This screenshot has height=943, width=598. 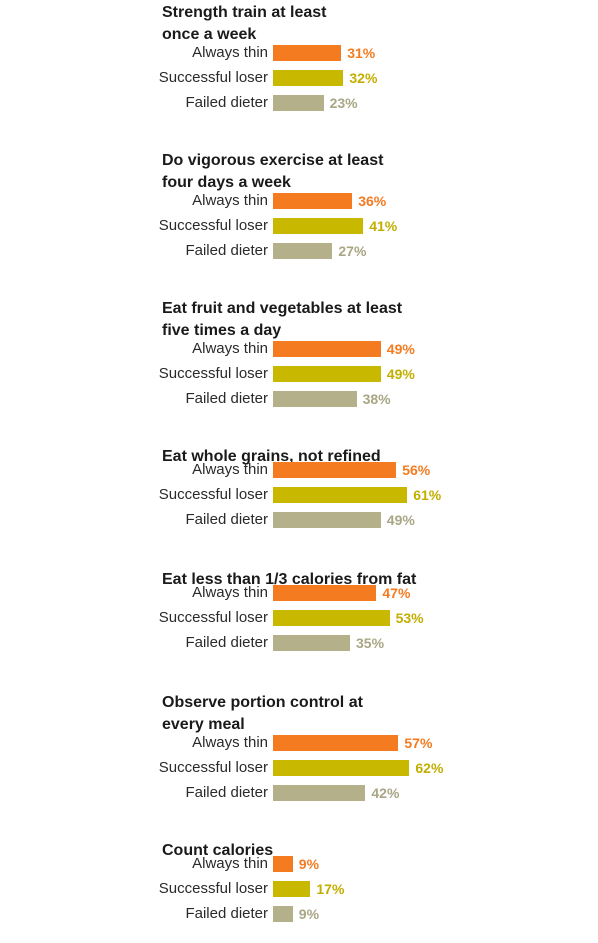 I want to click on value-label: 36%, so click(x=372, y=201).